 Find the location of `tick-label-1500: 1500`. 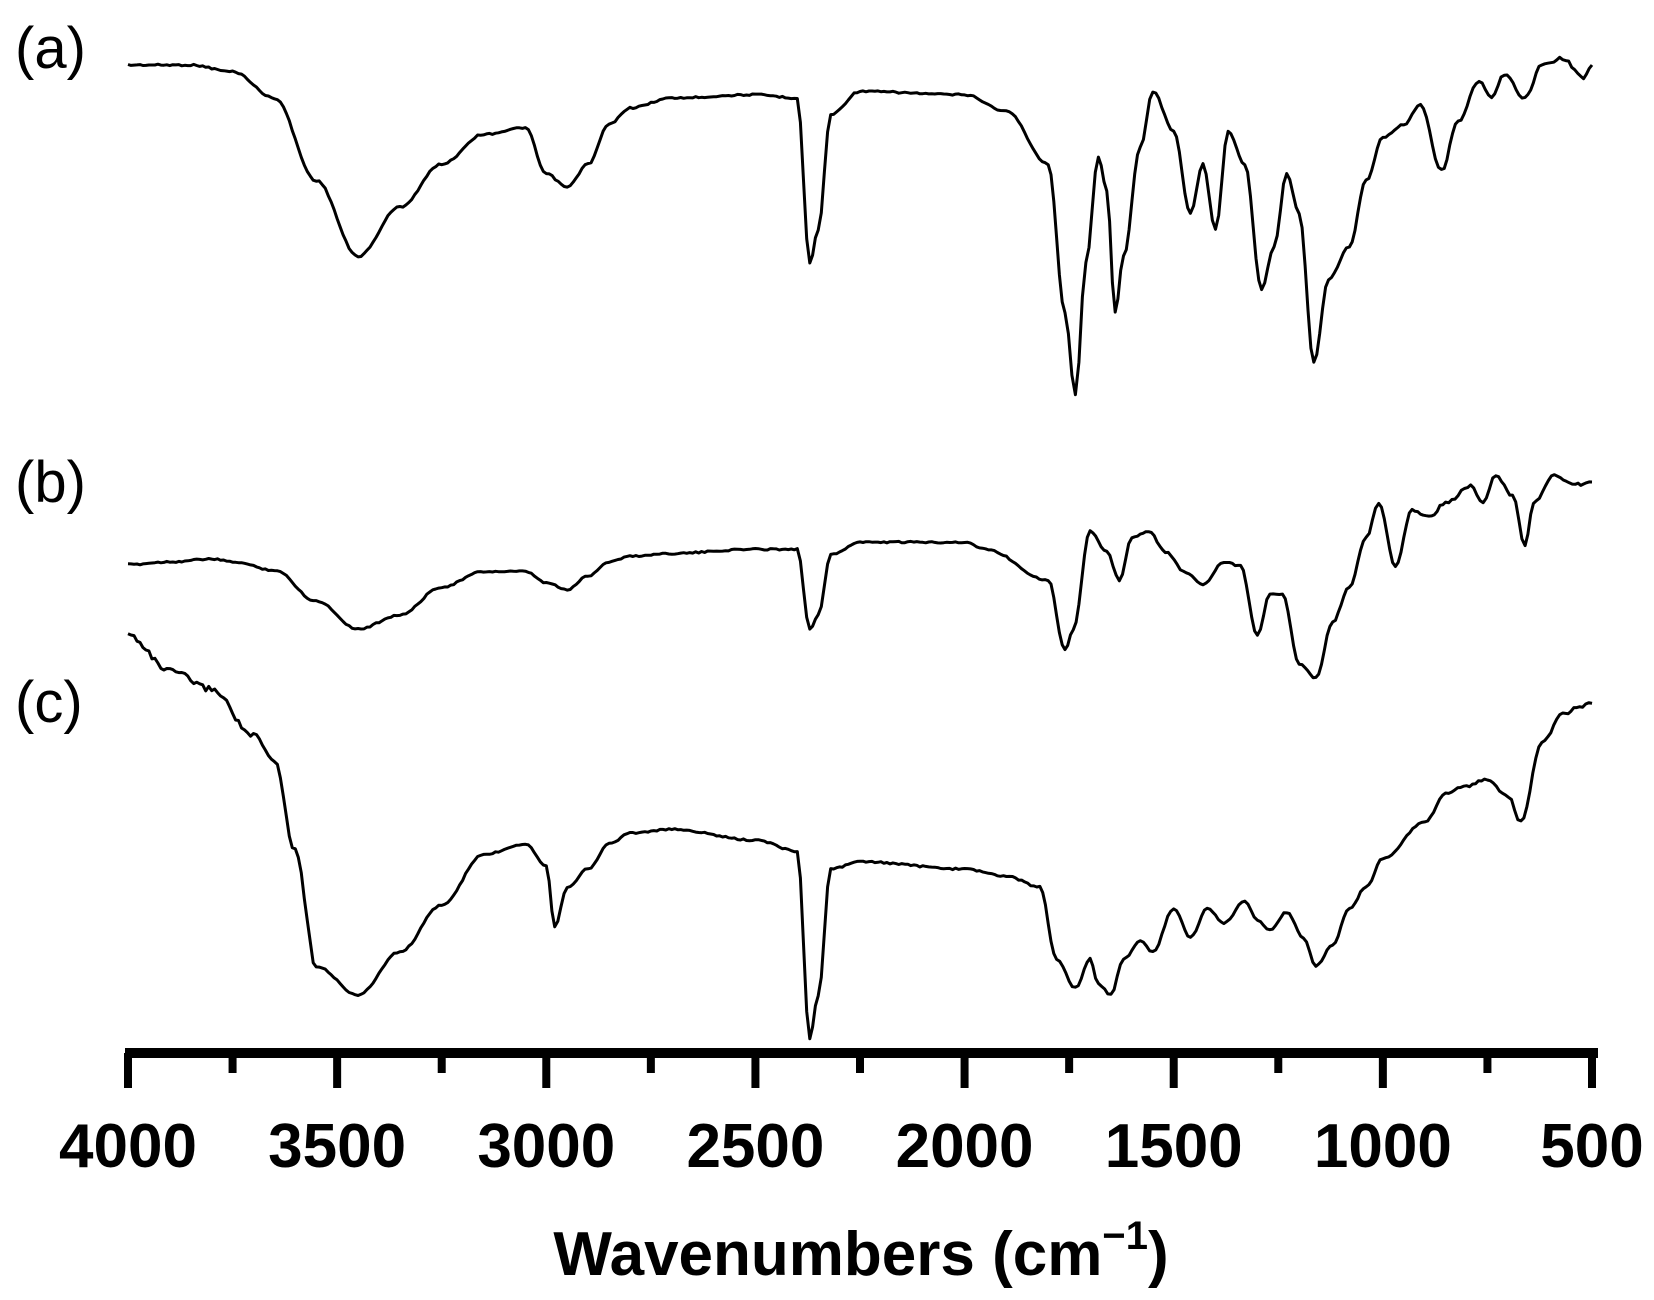

tick-label-1500: 1500 is located at coordinates (1174, 1146).